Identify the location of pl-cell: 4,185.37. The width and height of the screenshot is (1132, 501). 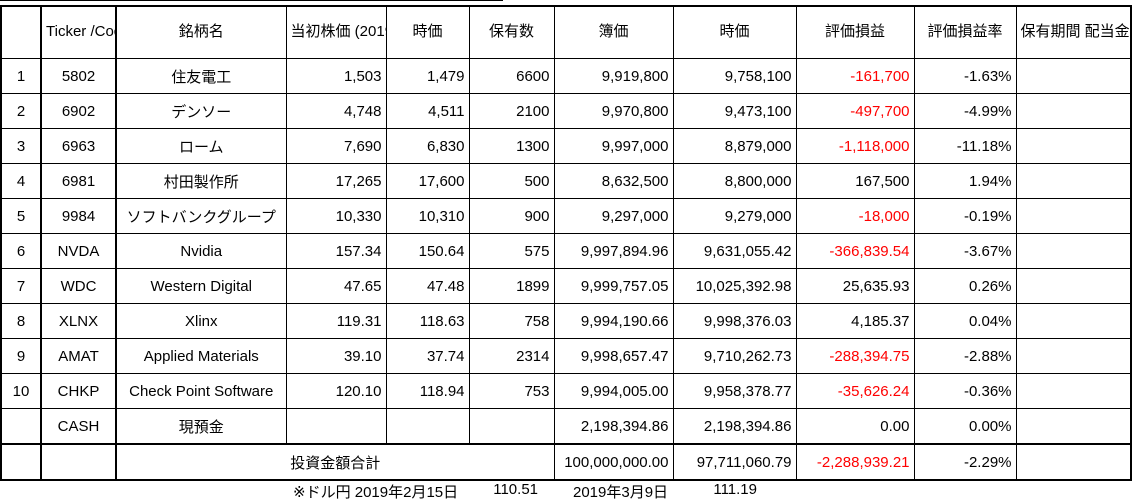
(855, 321).